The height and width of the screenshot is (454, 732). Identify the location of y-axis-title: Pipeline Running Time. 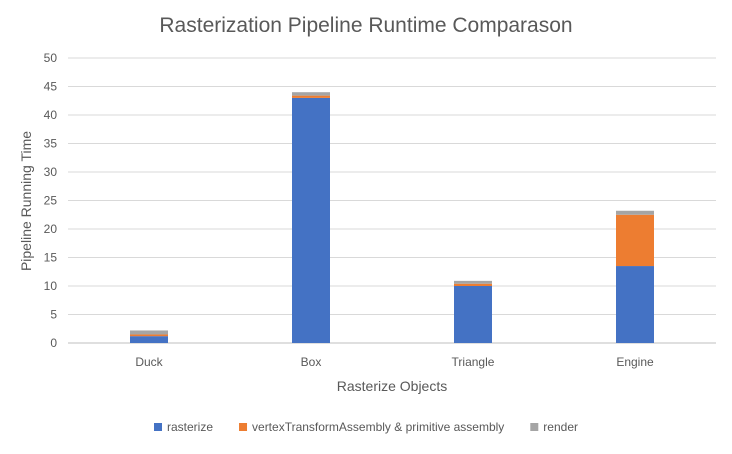
(26, 201).